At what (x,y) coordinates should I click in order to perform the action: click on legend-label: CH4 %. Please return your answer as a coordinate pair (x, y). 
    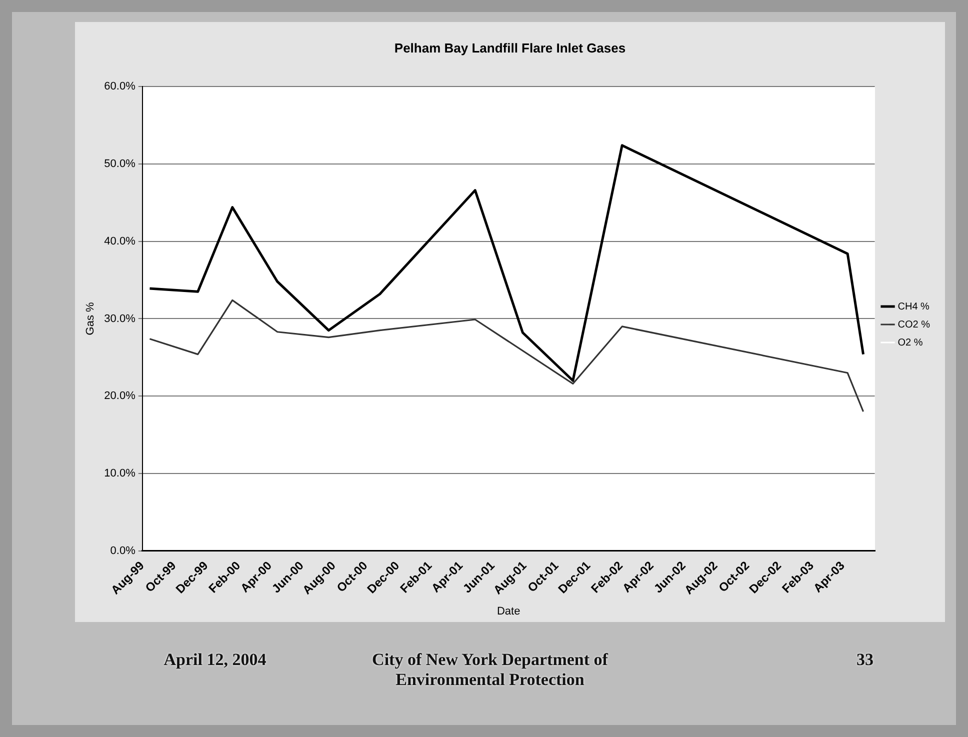
    Looking at the image, I should click on (914, 306).